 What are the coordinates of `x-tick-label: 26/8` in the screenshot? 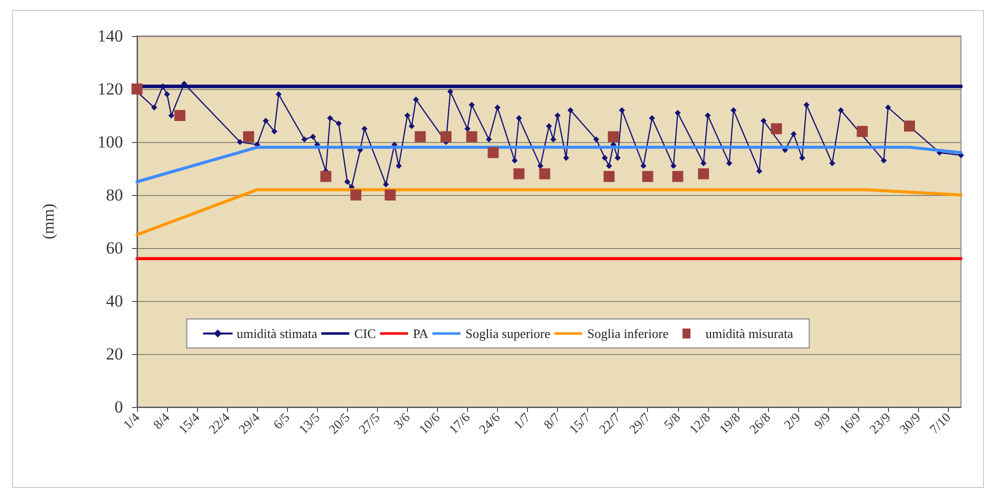 It's located at (760, 423).